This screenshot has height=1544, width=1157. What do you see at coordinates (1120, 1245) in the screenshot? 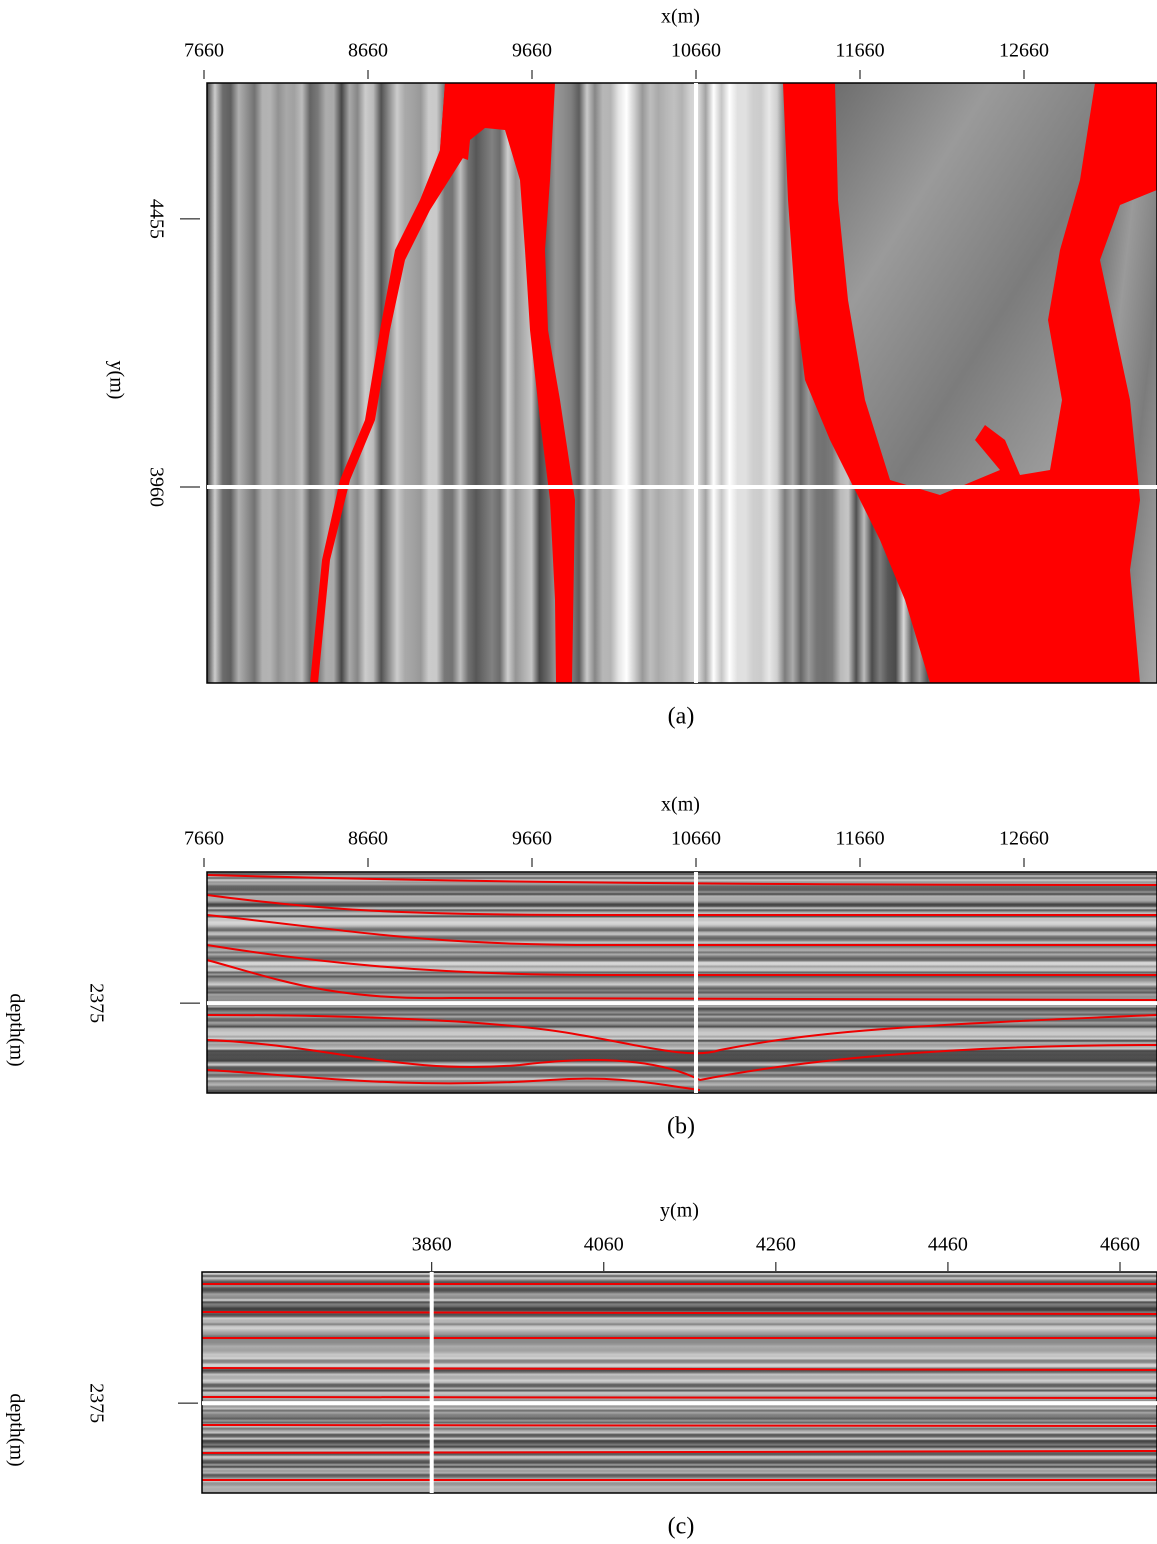
I see `x-tick-label: 4660` at bounding box center [1120, 1245].